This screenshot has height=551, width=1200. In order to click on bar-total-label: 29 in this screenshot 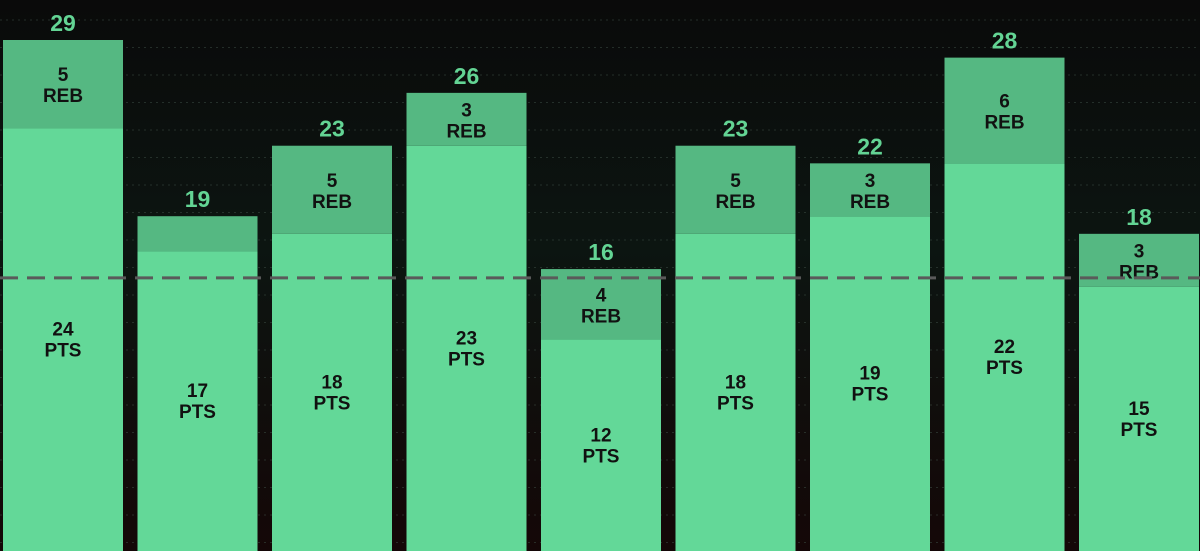, I will do `click(63, 23)`.